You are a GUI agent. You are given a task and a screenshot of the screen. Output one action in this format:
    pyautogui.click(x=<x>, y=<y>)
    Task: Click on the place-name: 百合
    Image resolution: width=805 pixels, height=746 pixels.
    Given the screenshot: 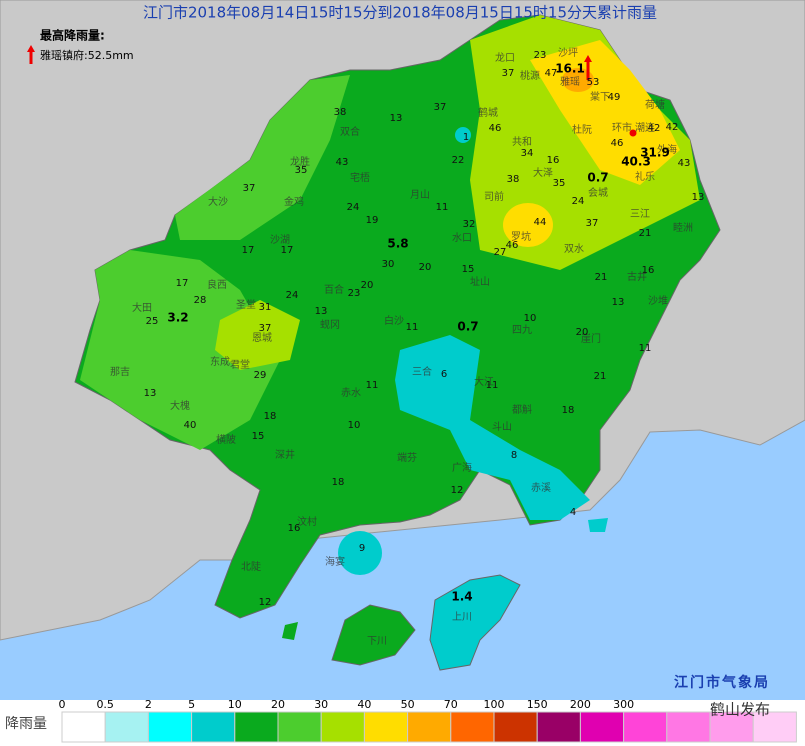 What is the action you would take?
    pyautogui.click(x=334, y=289)
    